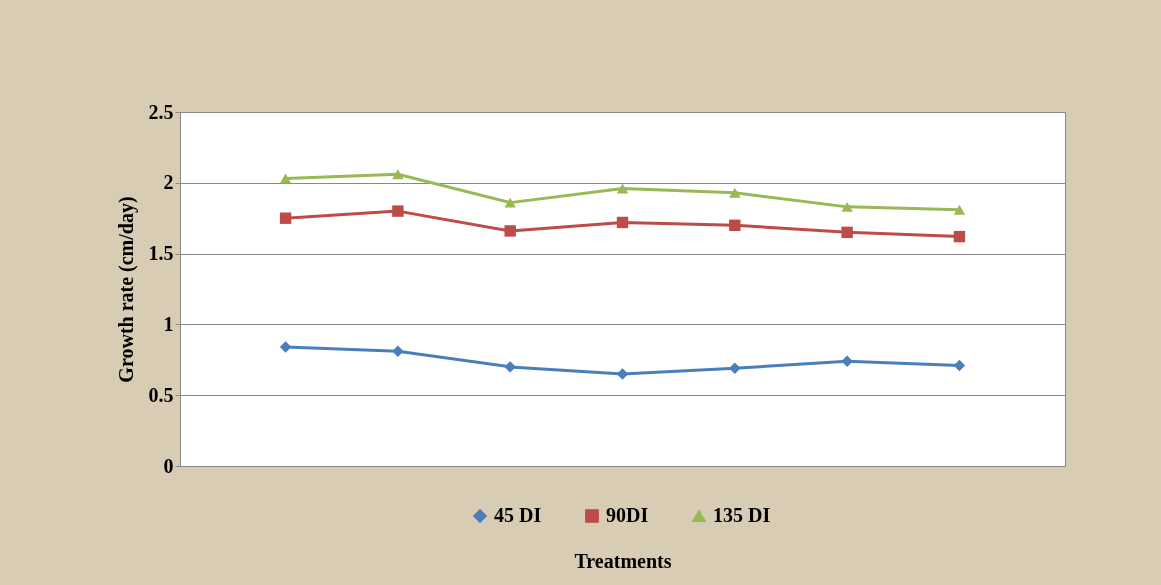 This screenshot has height=585, width=1161. I want to click on legend-label: 45 DI, so click(518, 515).